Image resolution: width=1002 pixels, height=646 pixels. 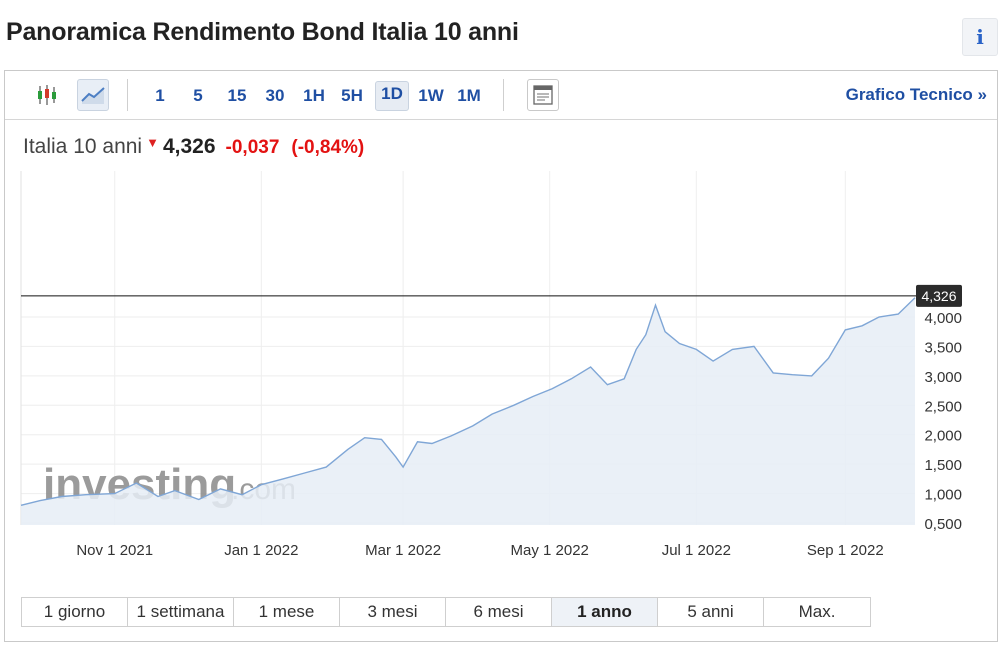 I want to click on last-value-badge, so click(x=939, y=295).